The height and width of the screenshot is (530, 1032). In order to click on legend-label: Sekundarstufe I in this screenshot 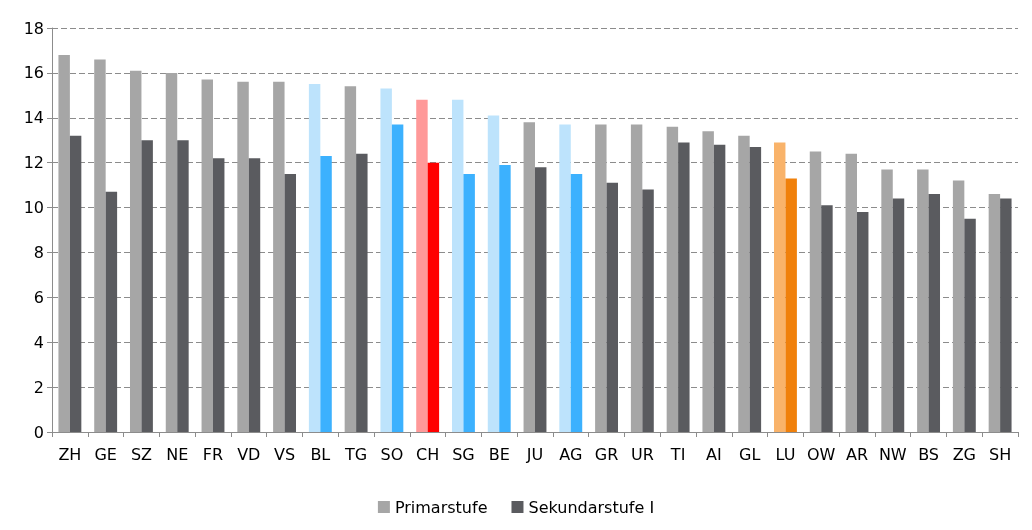, I will do `click(591, 507)`.